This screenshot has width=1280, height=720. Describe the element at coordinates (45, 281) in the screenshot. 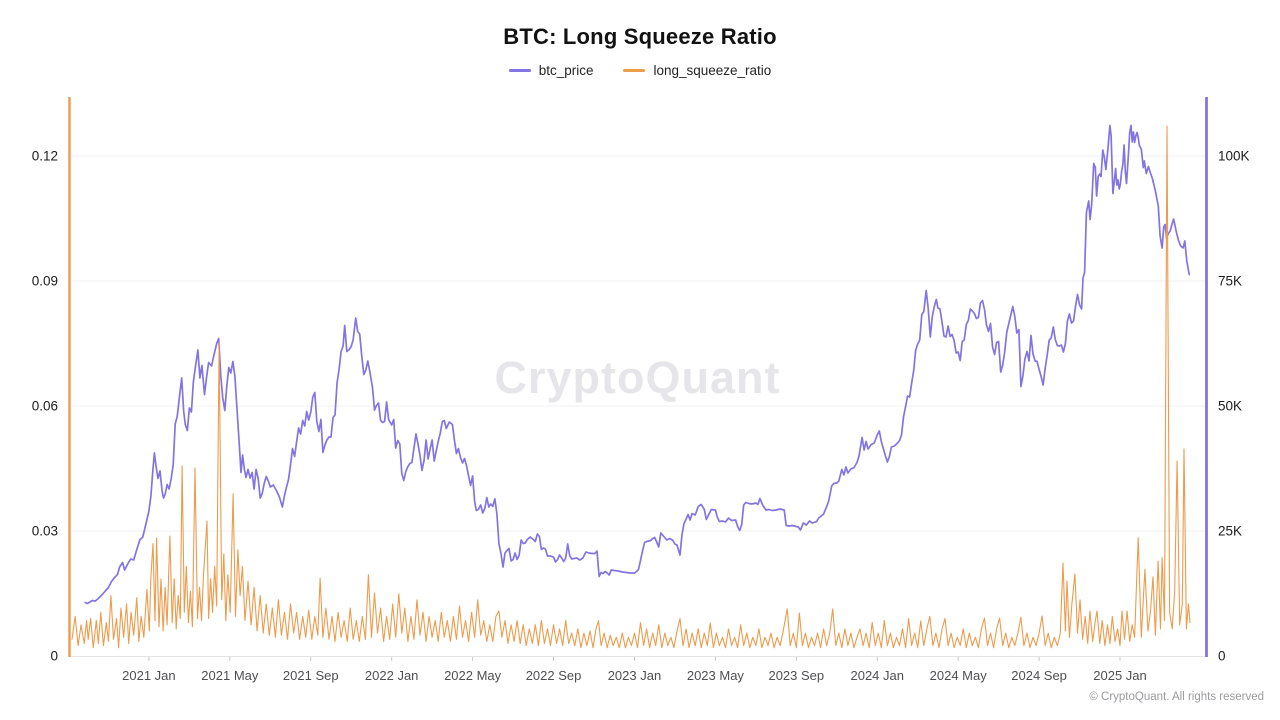

I see `left-axis-tick-label: 0.09` at that location.